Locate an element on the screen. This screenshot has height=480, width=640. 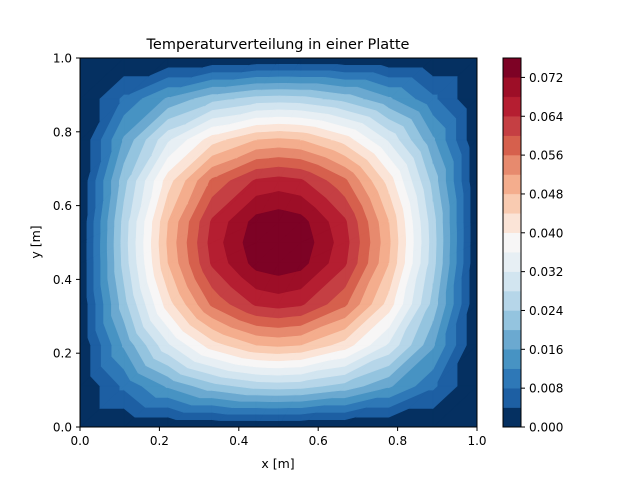
chart-title: Temperaturverteilung in einer Platte is located at coordinates (278, 45).